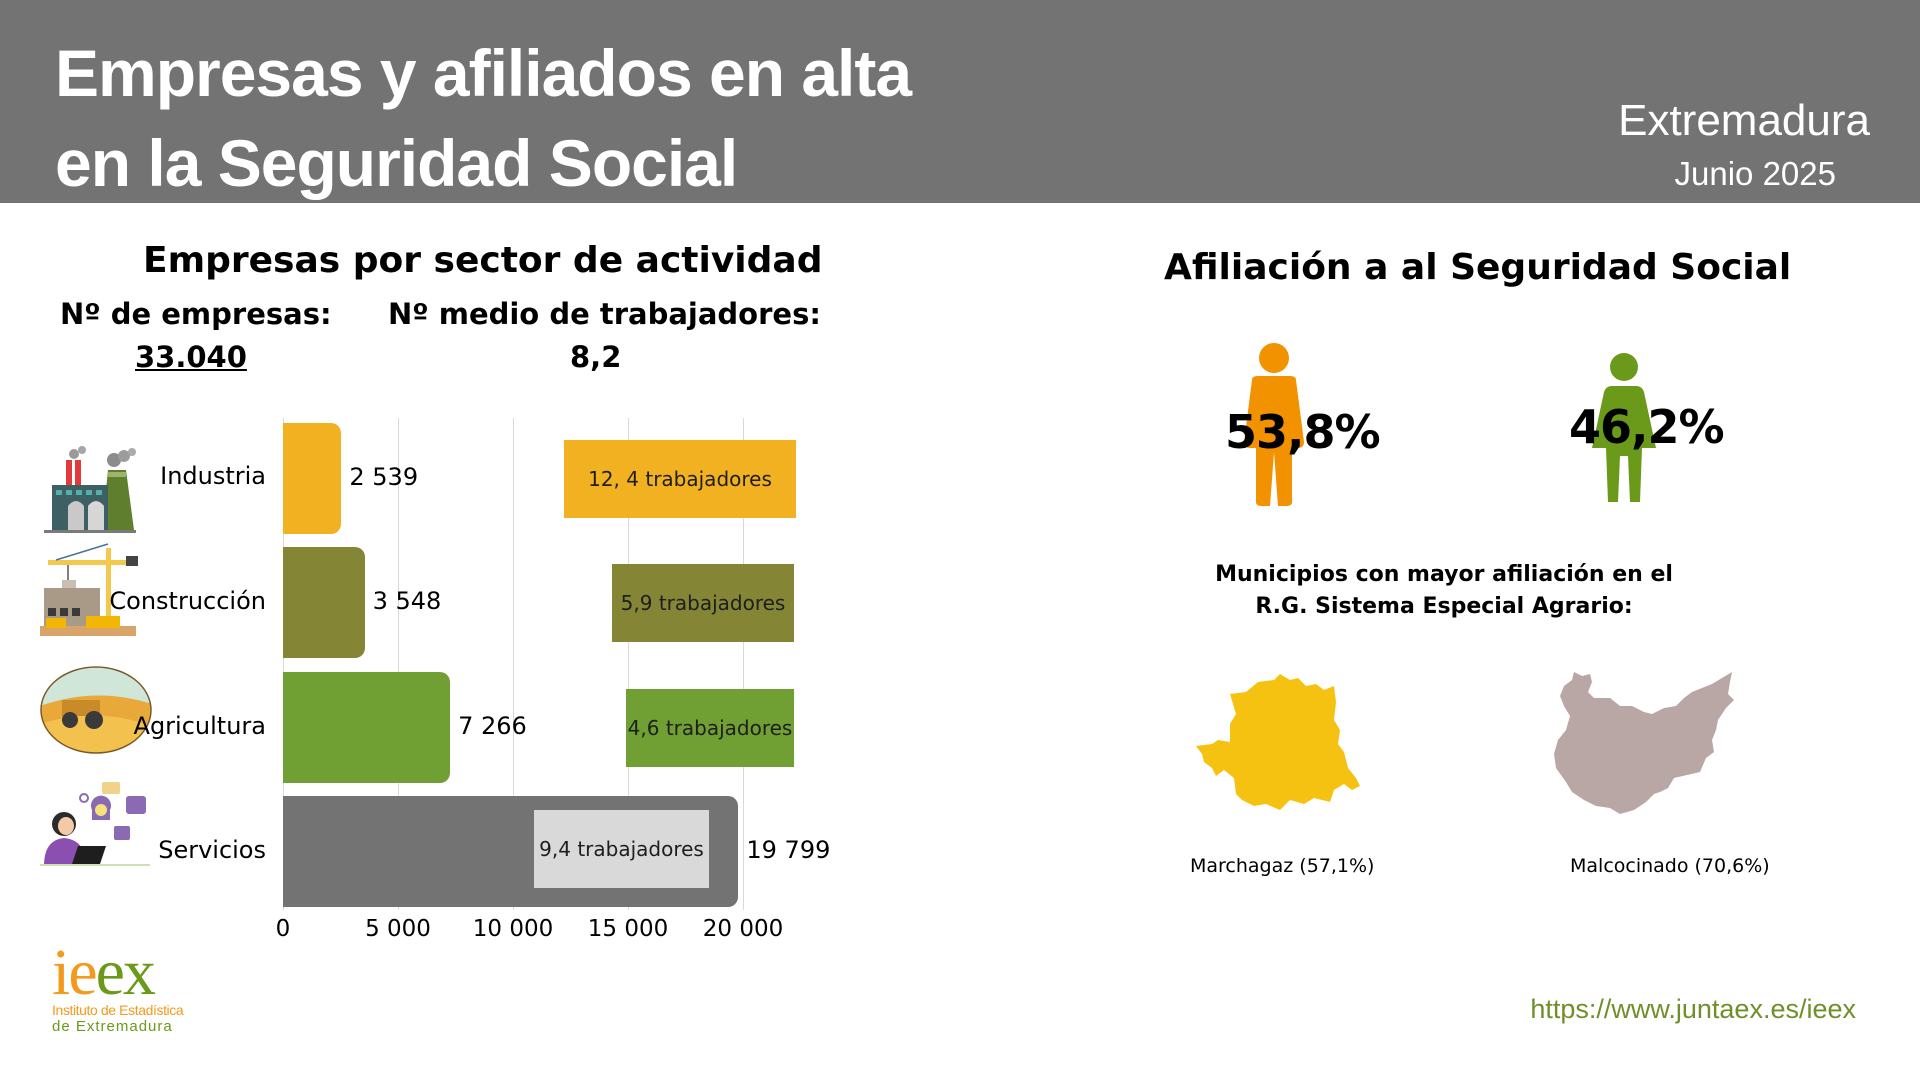 The height and width of the screenshot is (1080, 1920). I want to click on x-tick-label-5000: 5 000, so click(398, 929).